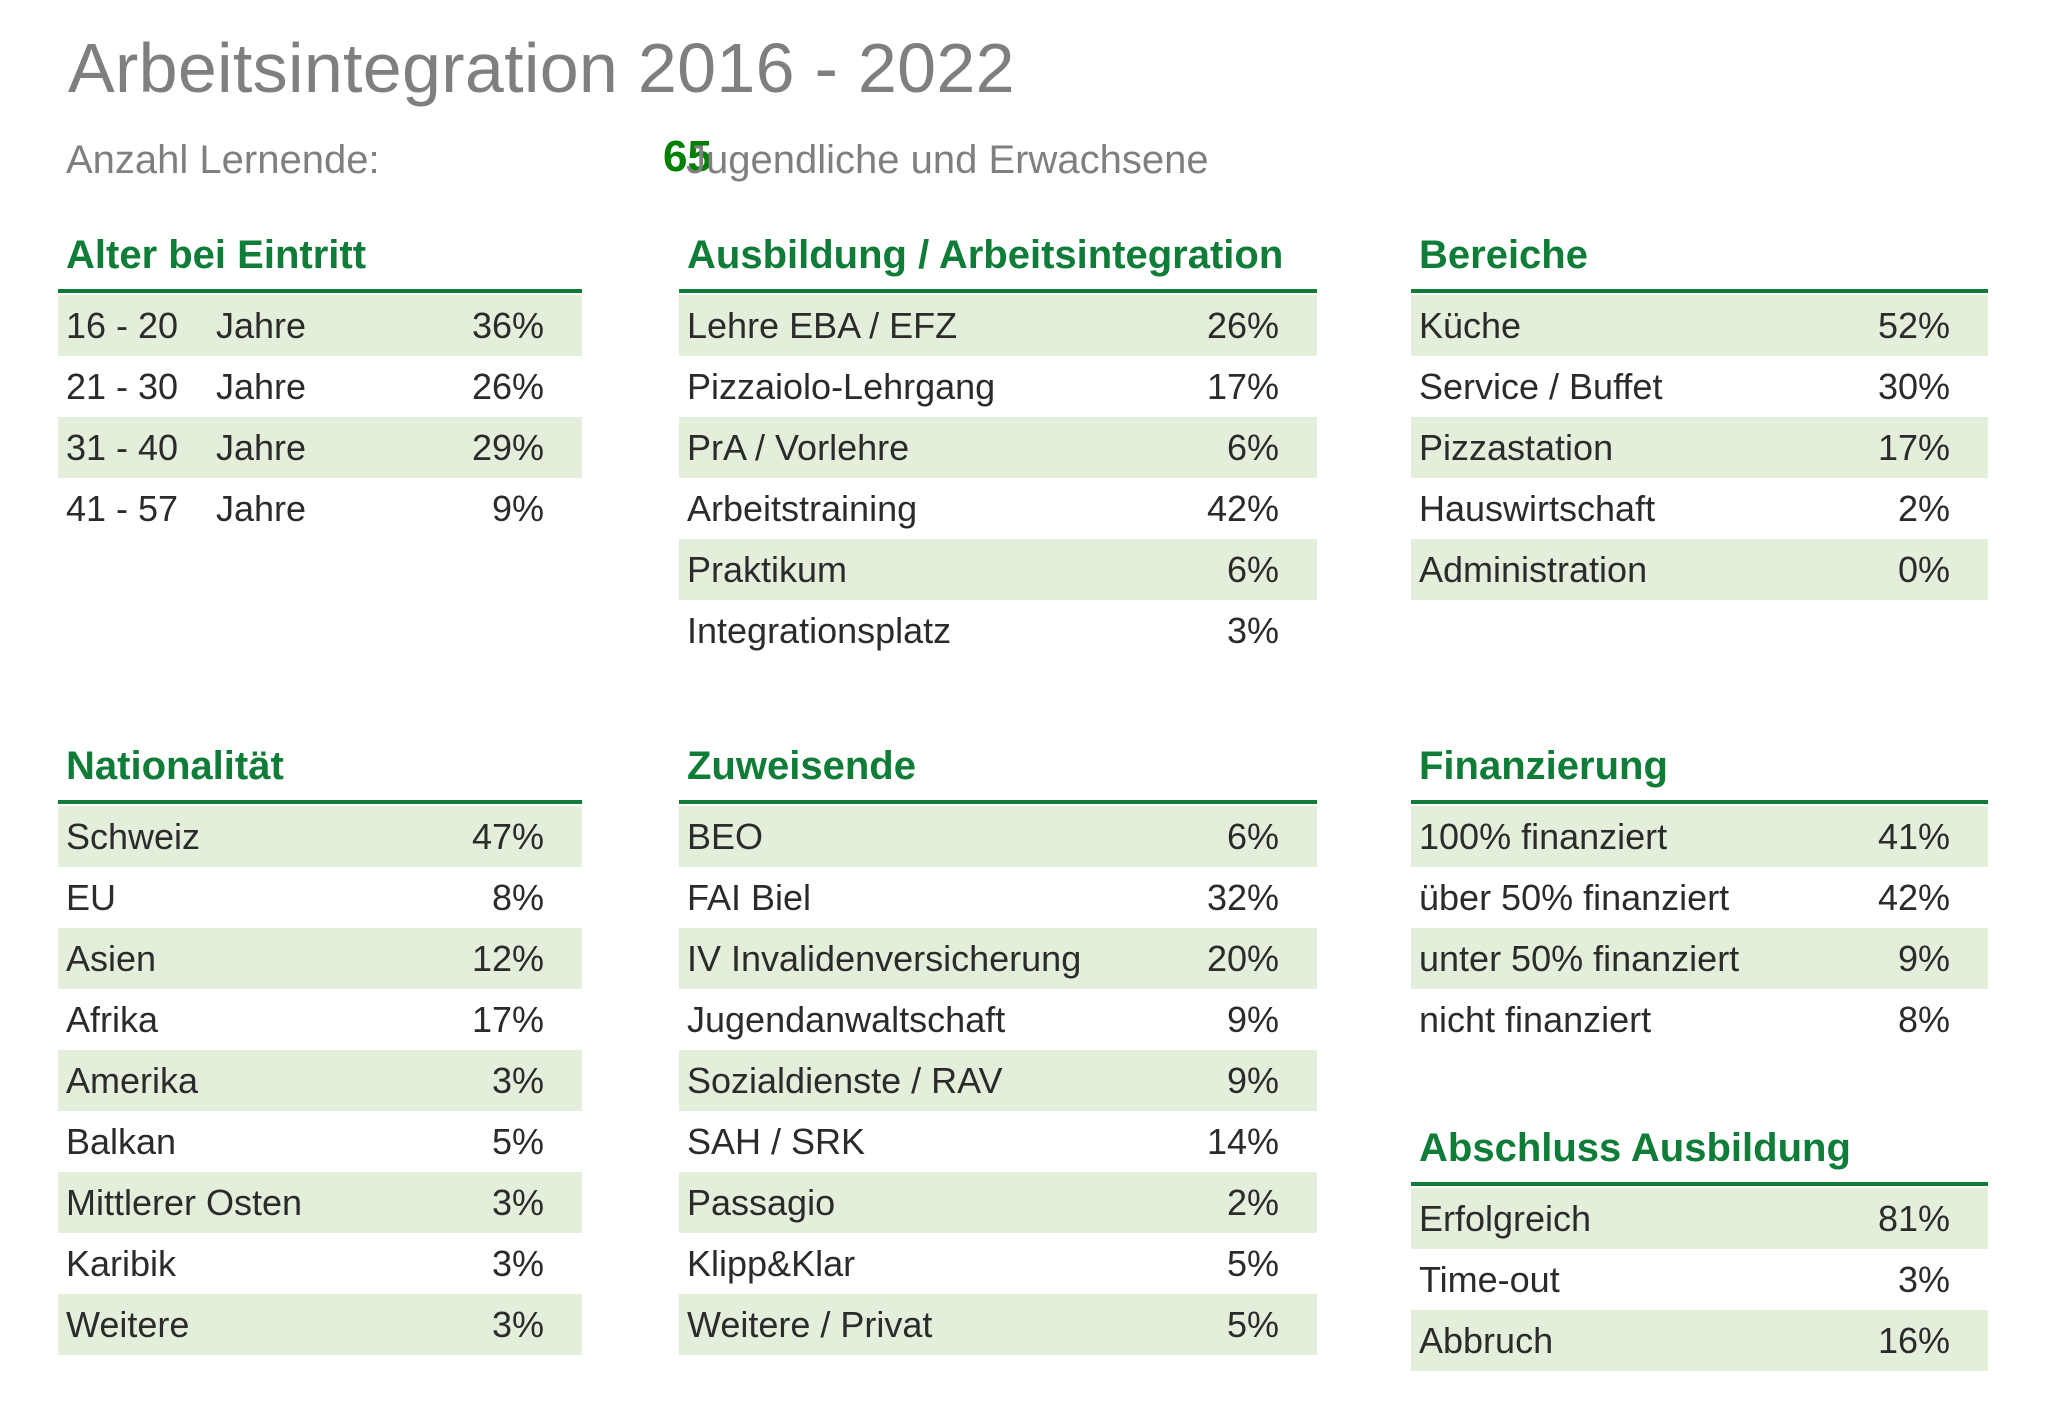  Describe the element at coordinates (1543, 836) in the screenshot. I see `financing-label: 100% finanziert` at that location.